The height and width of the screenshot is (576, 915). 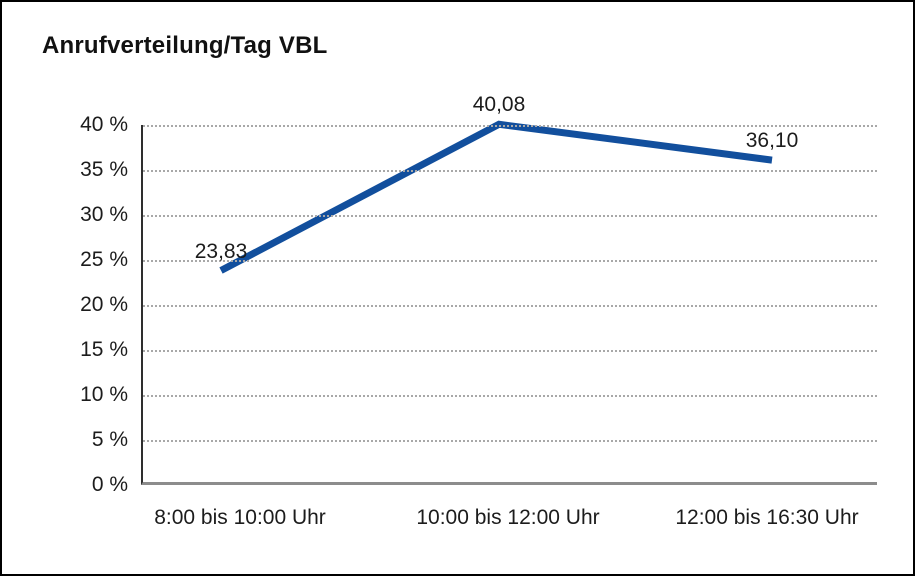 I want to click on data-point-label: 36,10, so click(x=772, y=141).